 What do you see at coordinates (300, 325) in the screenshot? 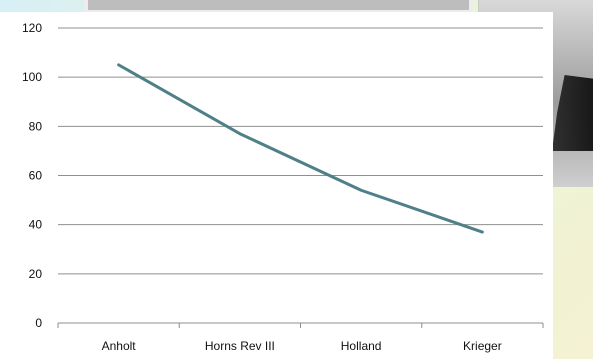
I see `axis-lines` at bounding box center [300, 325].